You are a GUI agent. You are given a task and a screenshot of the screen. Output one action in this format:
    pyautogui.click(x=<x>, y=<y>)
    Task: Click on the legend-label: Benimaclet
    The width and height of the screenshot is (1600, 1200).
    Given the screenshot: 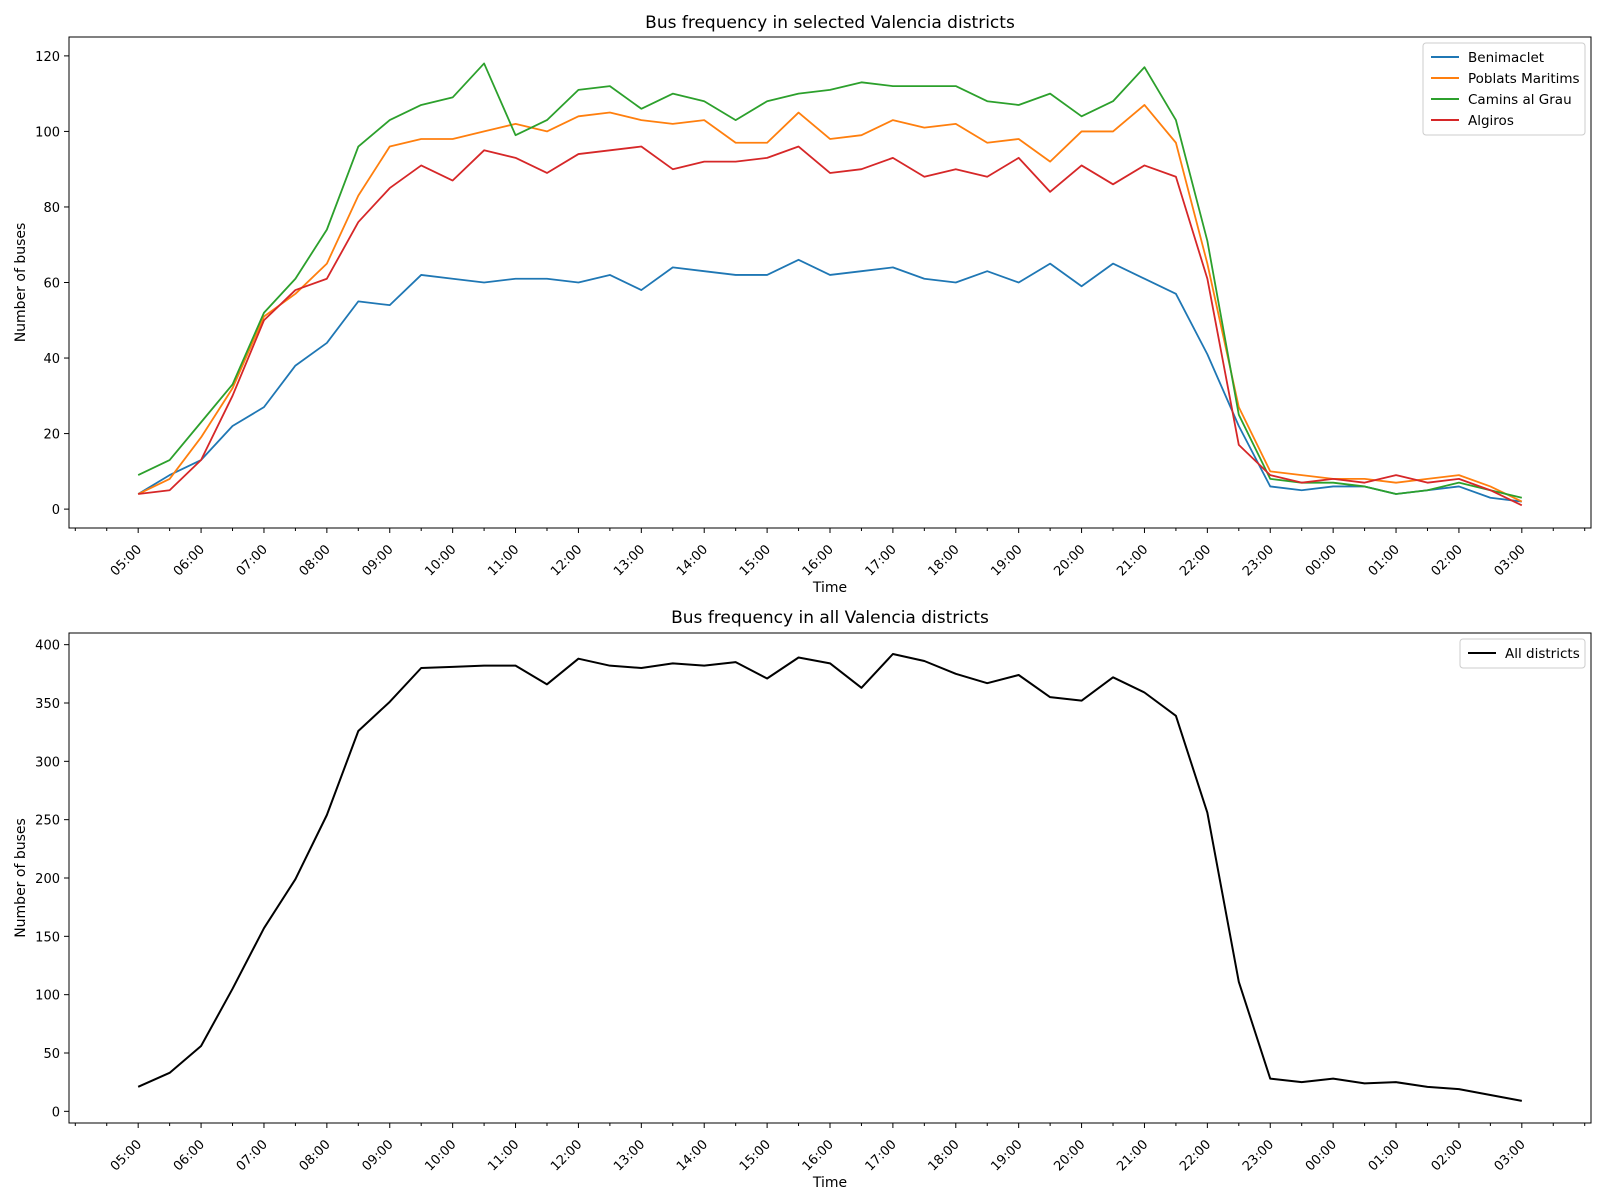 What is the action you would take?
    pyautogui.click(x=1506, y=58)
    